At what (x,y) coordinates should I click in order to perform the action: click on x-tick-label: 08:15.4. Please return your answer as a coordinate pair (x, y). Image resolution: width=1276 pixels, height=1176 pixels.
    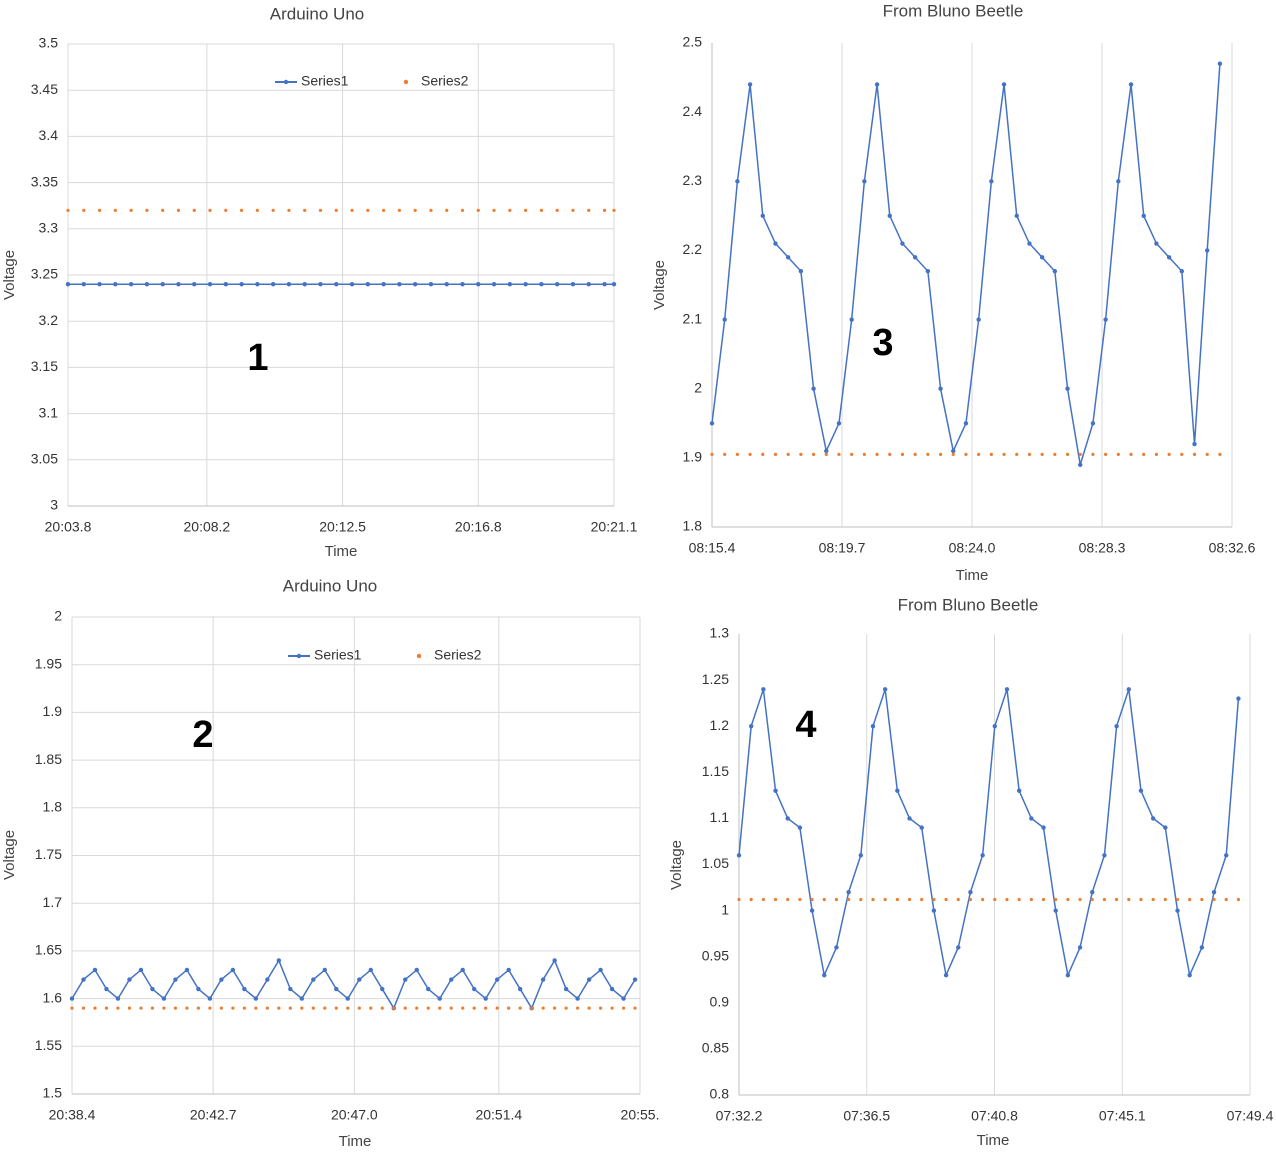
    Looking at the image, I should click on (712, 548).